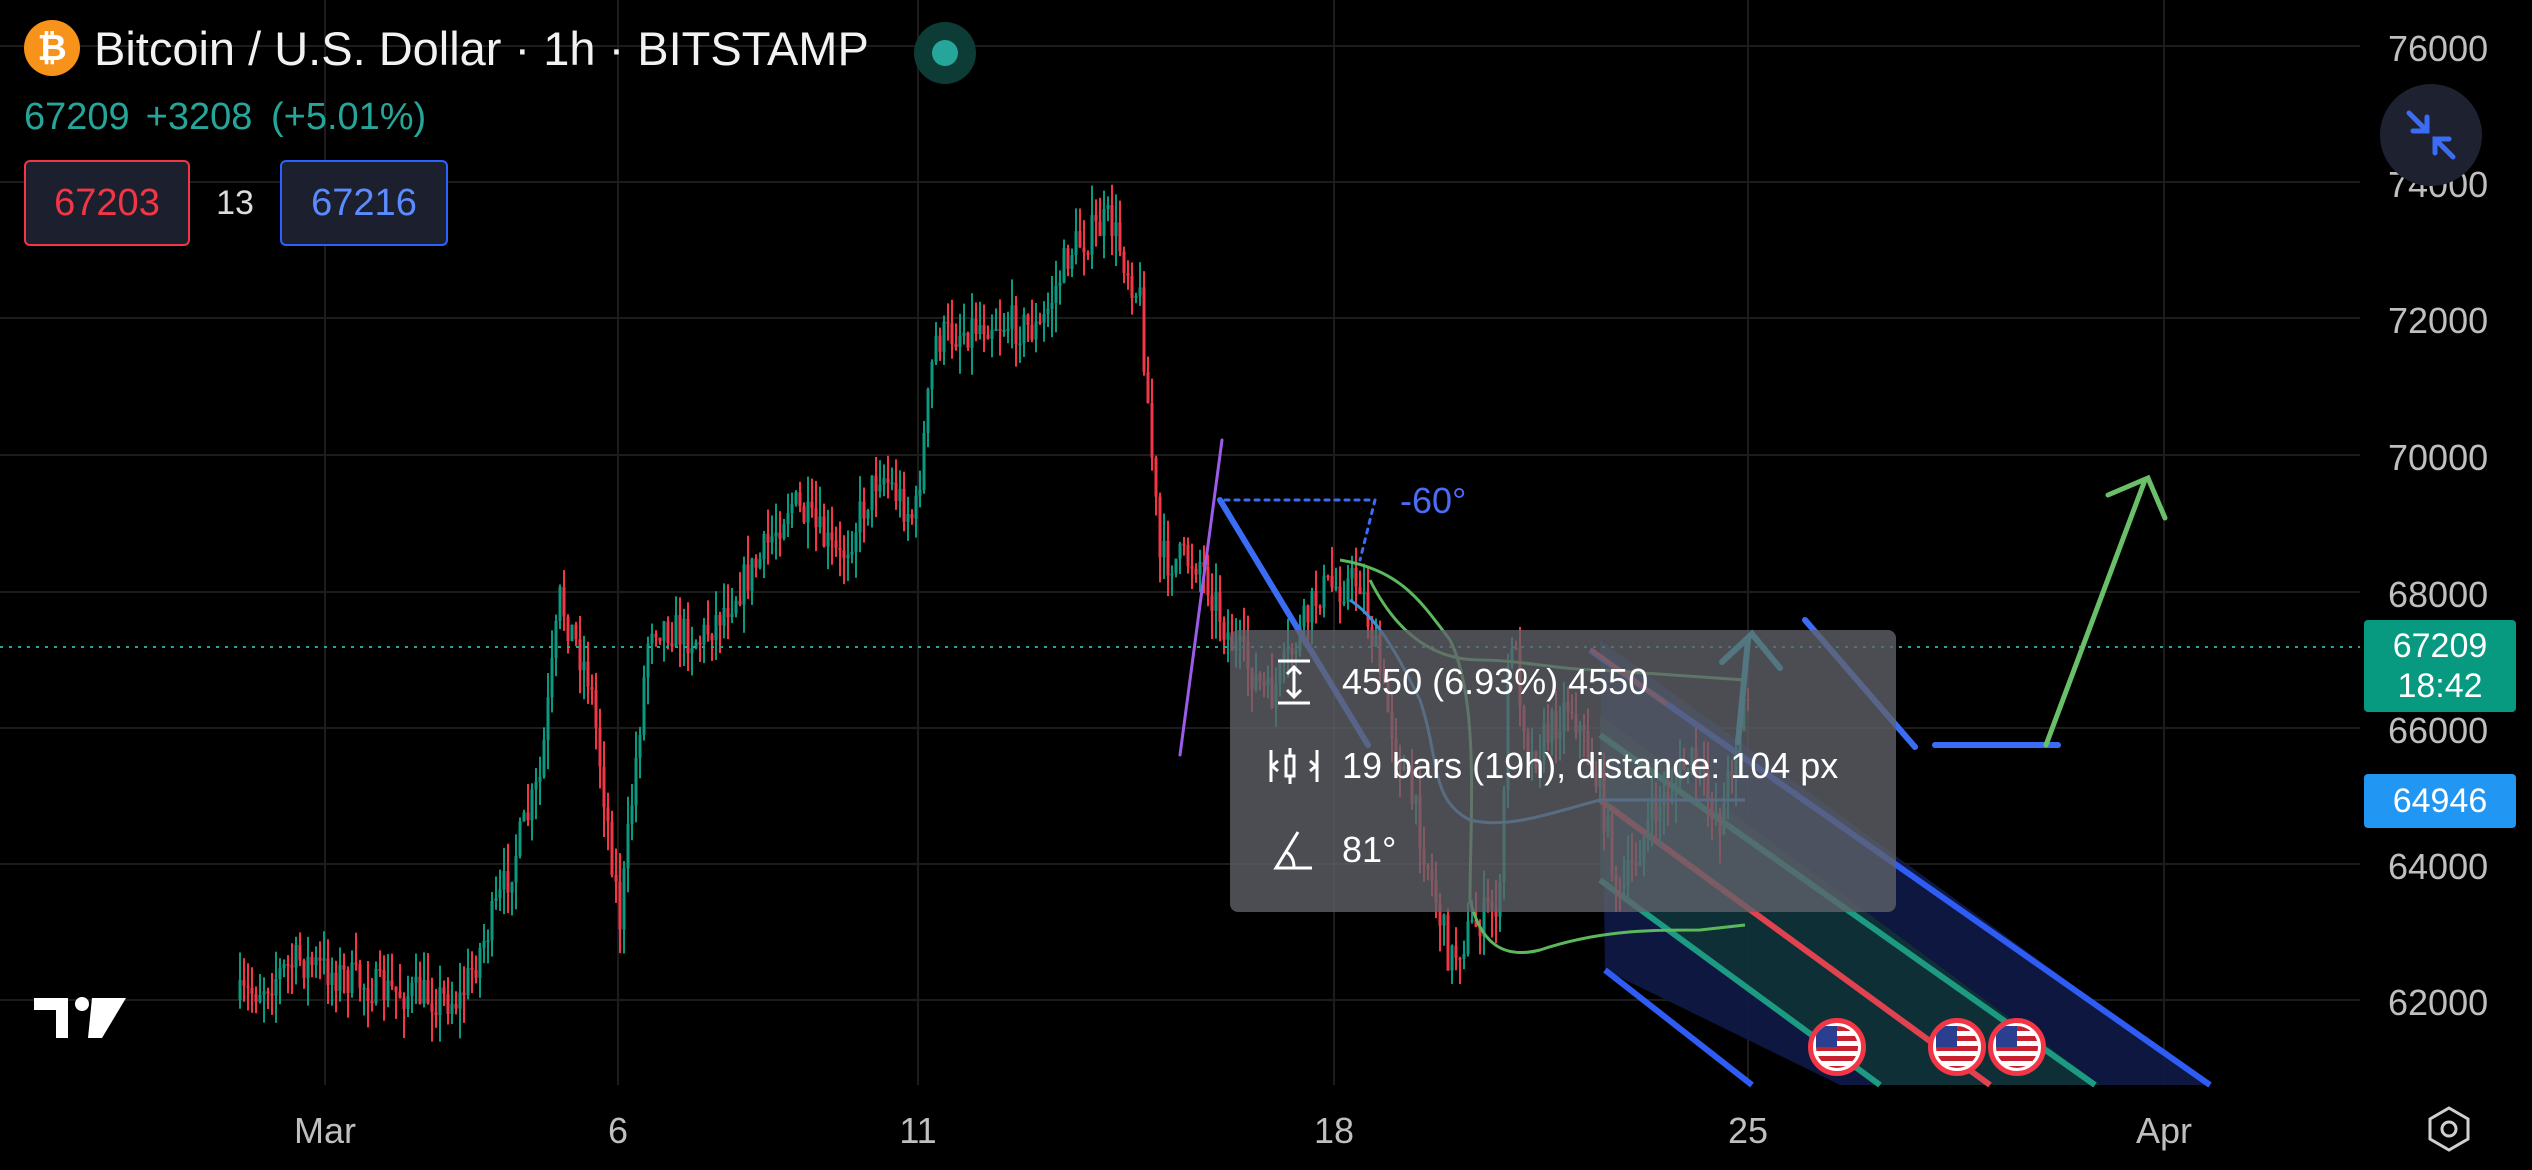  Describe the element at coordinates (2438, 594) in the screenshot. I see `price-tick: 68000` at that location.